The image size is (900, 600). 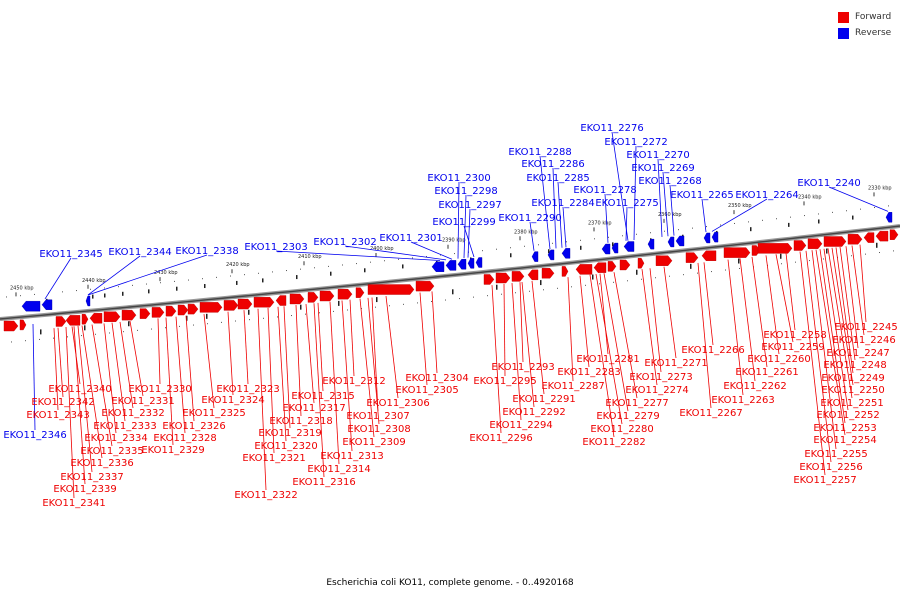 I want to click on gene-label: EKO11_2276, so click(x=612, y=182).